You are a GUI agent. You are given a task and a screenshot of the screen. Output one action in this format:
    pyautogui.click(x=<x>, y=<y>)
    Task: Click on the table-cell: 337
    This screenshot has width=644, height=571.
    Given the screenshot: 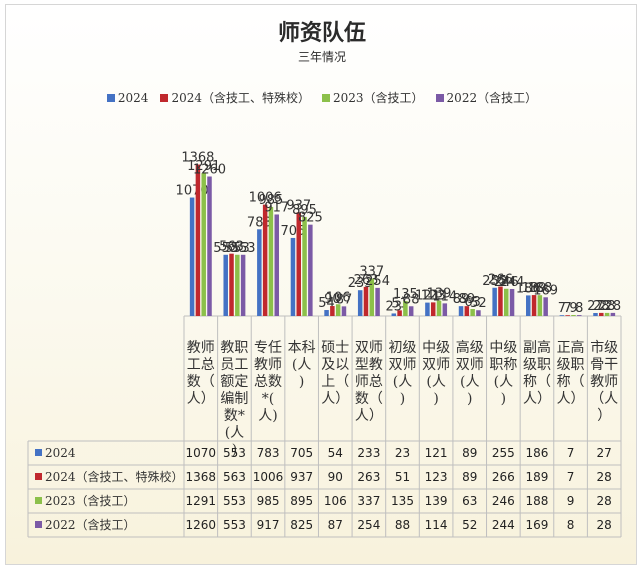 What is the action you would take?
    pyautogui.click(x=368, y=501)
    